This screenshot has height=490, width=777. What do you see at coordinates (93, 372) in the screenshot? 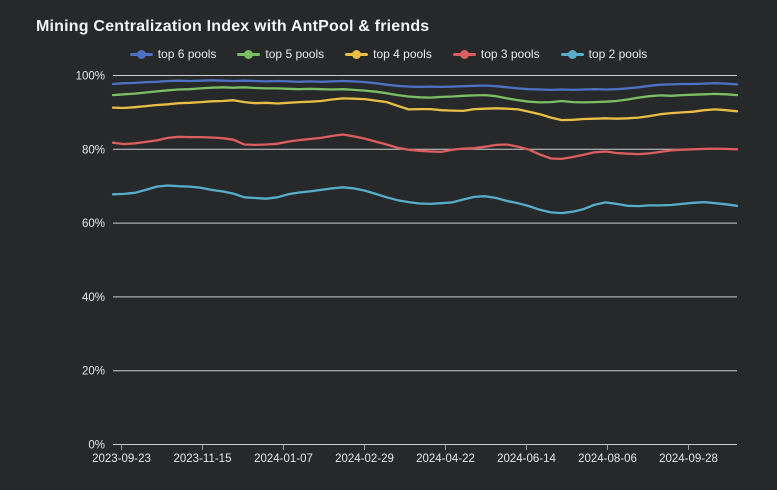
I see `y-tick-label: 20%` at bounding box center [93, 372].